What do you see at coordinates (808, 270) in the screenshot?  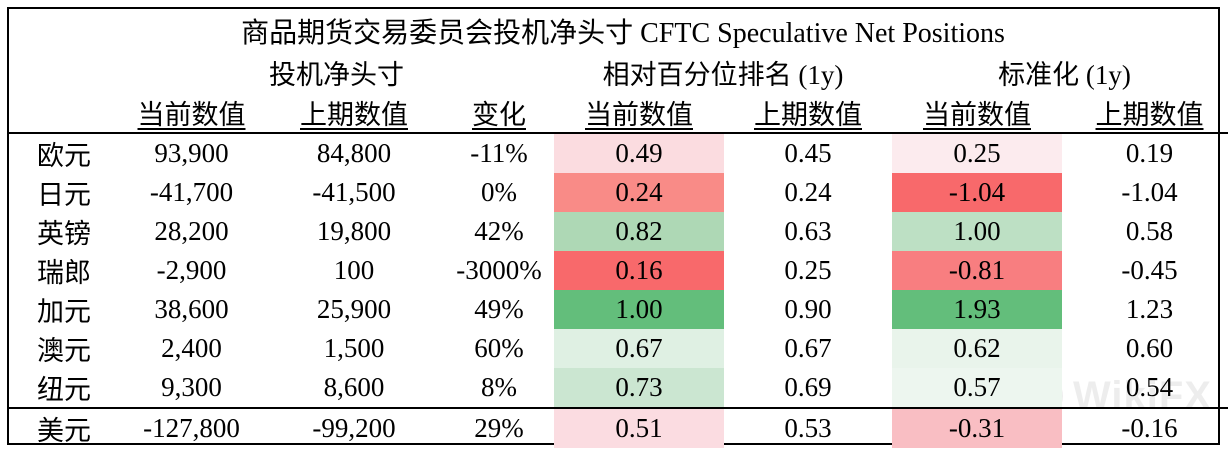 I see `percentile-previous-value: 0.25` at bounding box center [808, 270].